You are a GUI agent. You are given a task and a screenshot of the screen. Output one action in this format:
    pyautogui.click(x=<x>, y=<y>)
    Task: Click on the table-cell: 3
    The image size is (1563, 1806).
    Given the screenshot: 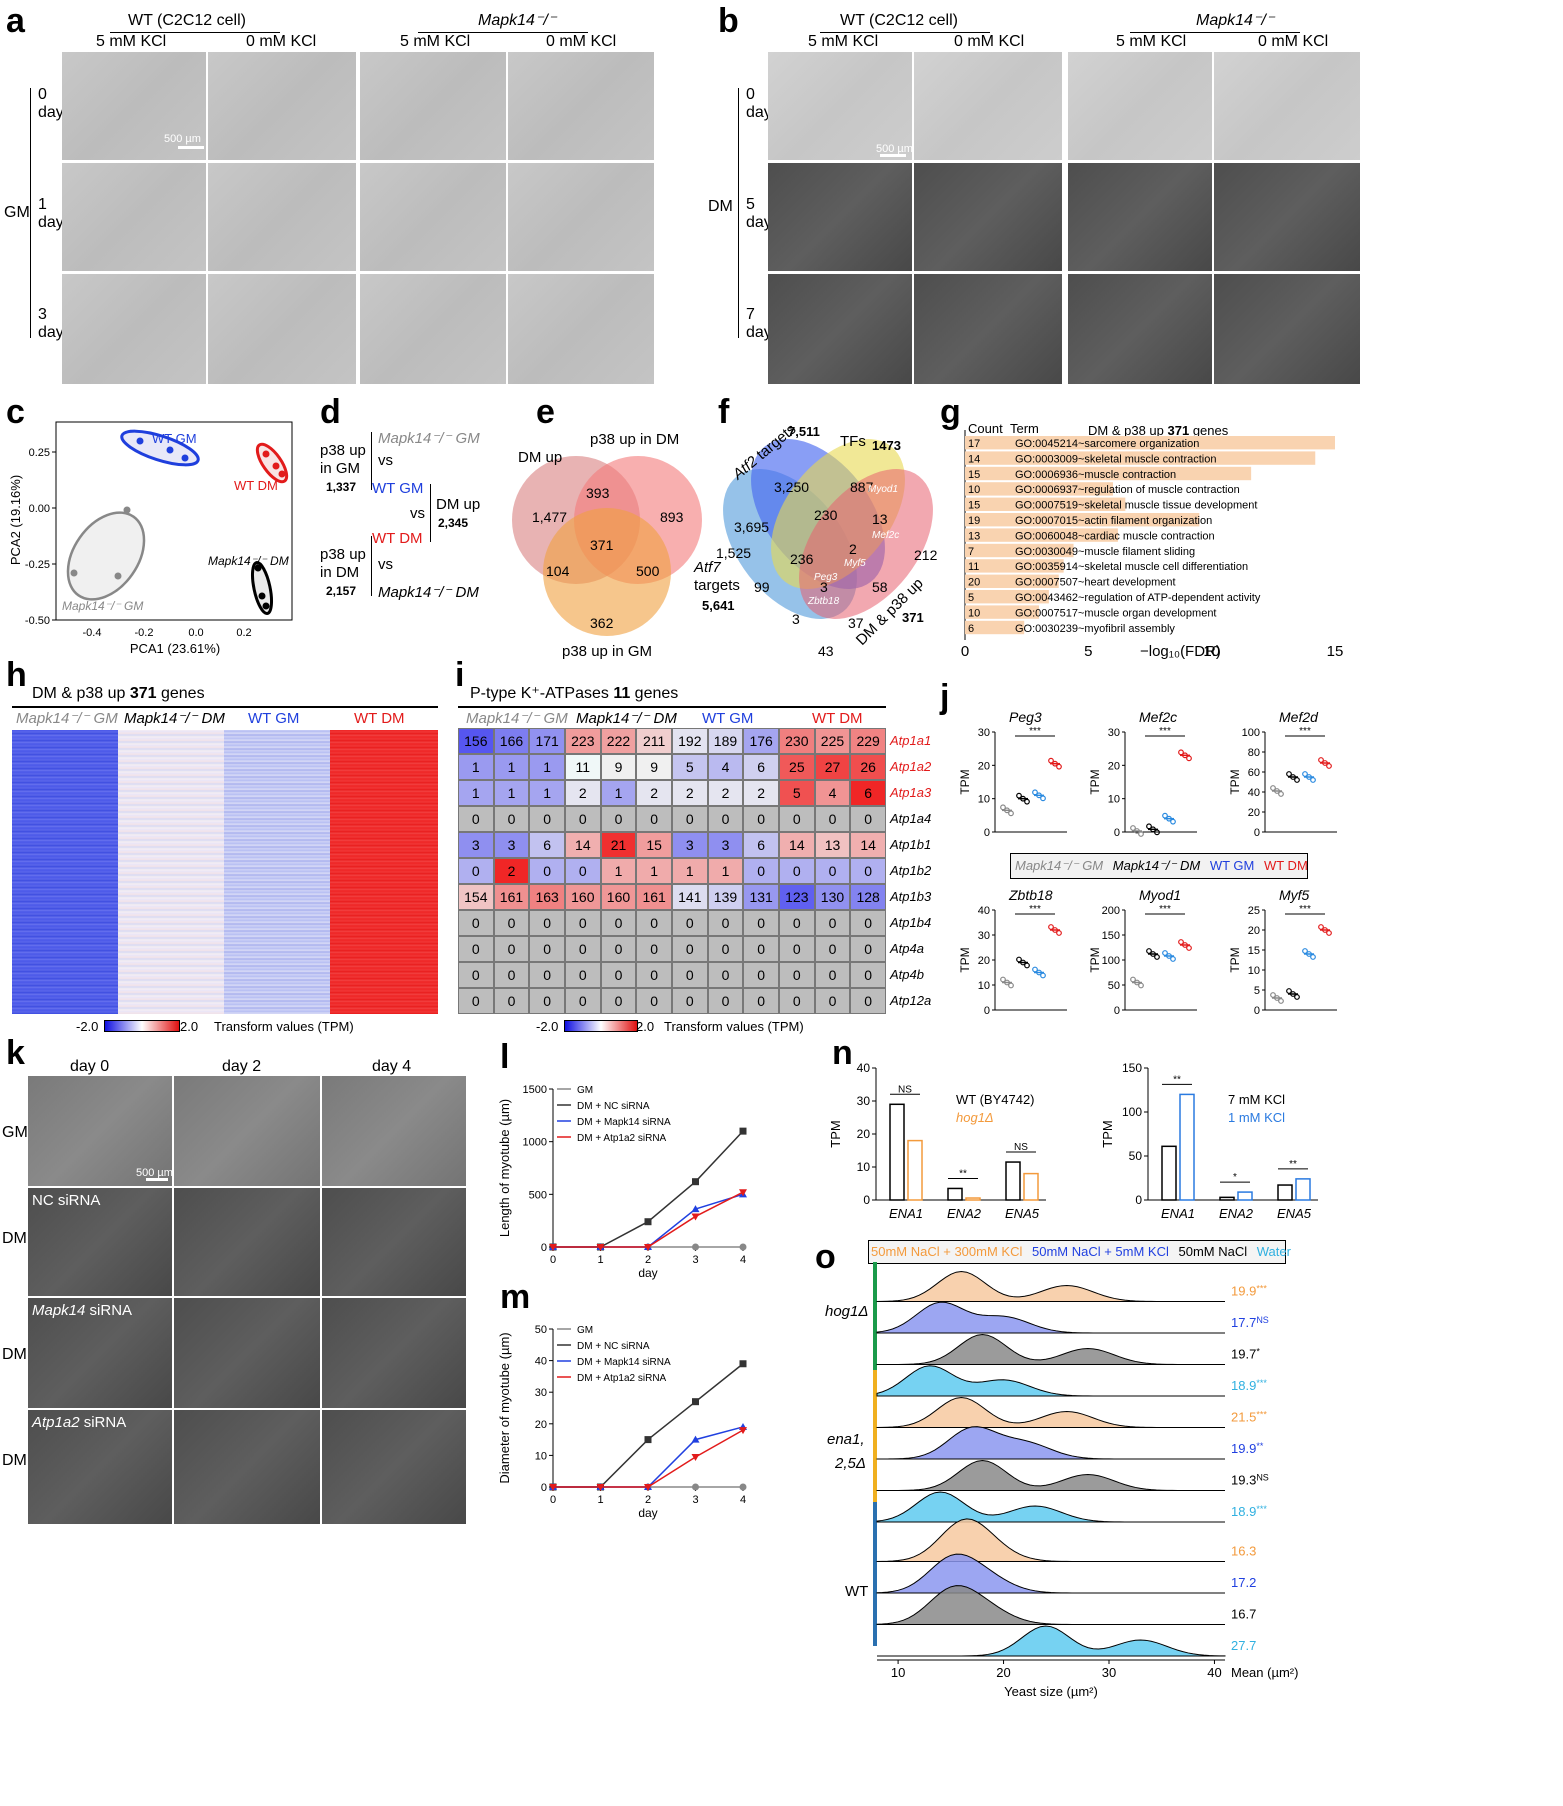 What is the action you would take?
    pyautogui.click(x=476, y=845)
    